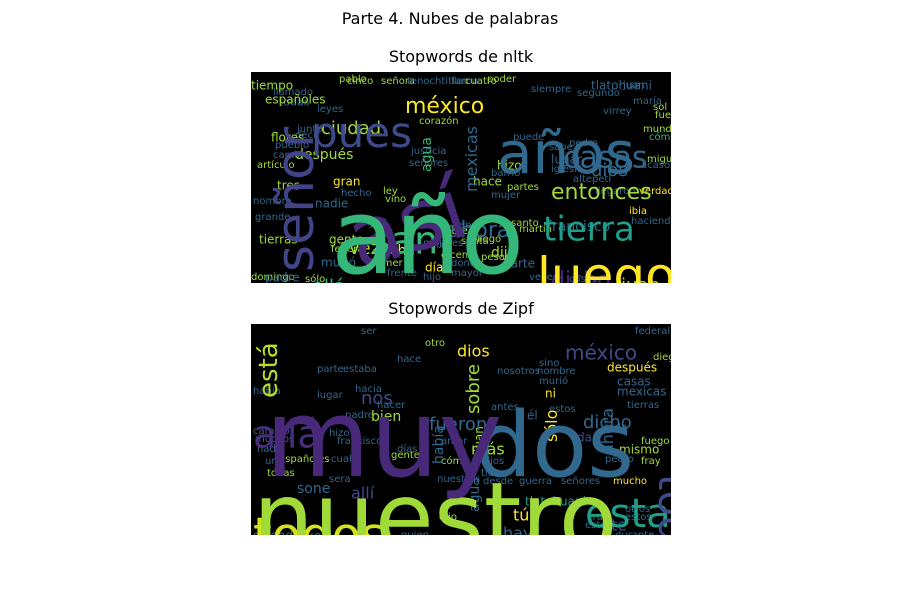  I want to click on word-había: había, so click(439, 444).